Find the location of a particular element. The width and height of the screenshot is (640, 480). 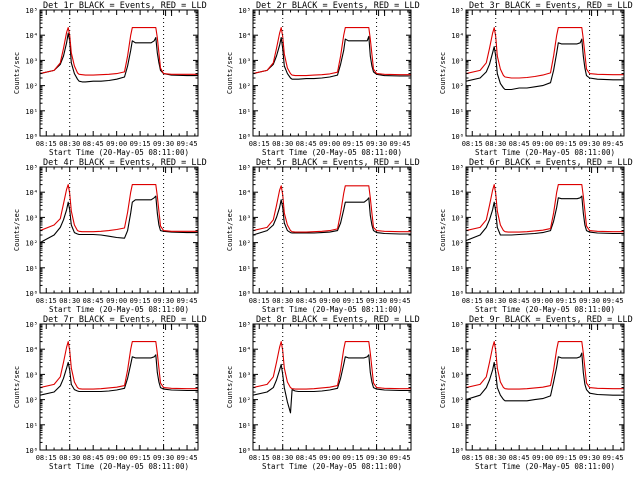

chart-title: Det 9r BLACK = Events, RED = LLD is located at coordinates (551, 320).